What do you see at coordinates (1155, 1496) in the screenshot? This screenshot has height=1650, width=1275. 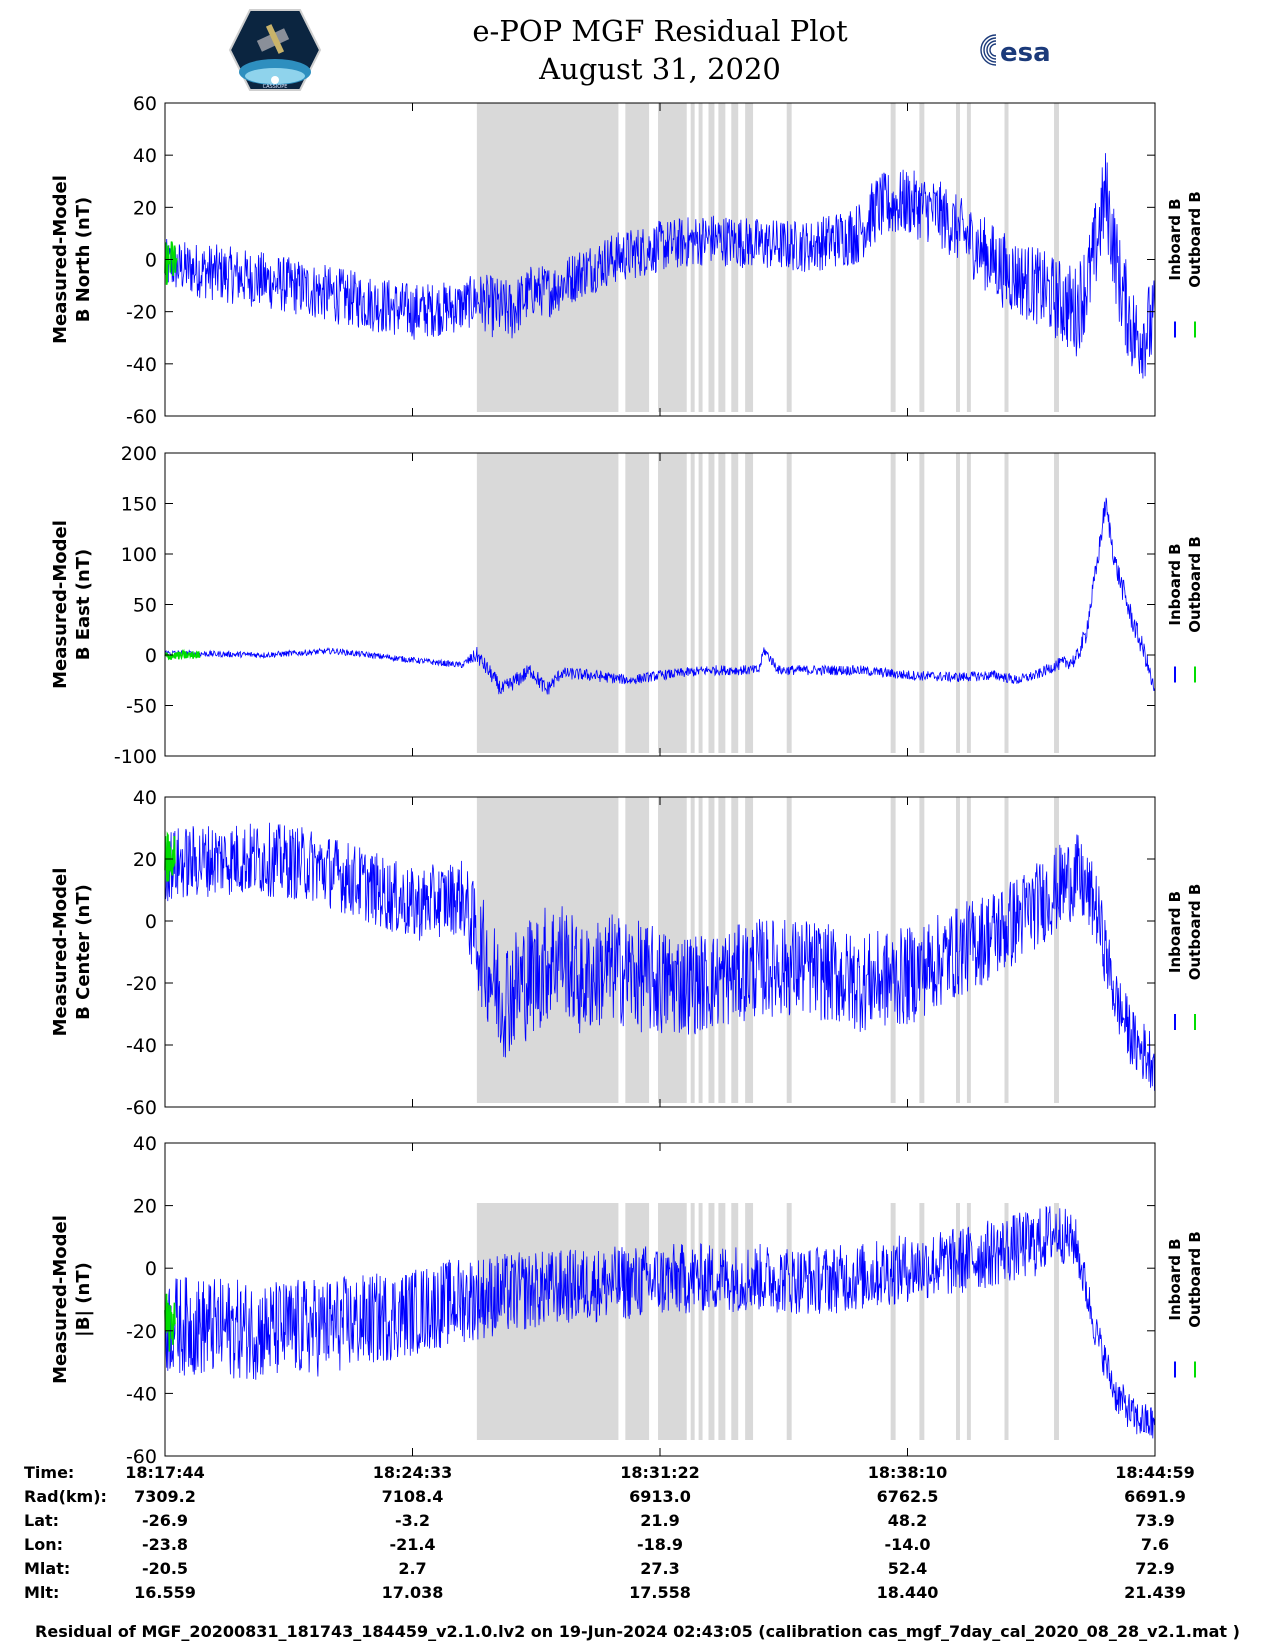 I see `info-value: 6691.9` at bounding box center [1155, 1496].